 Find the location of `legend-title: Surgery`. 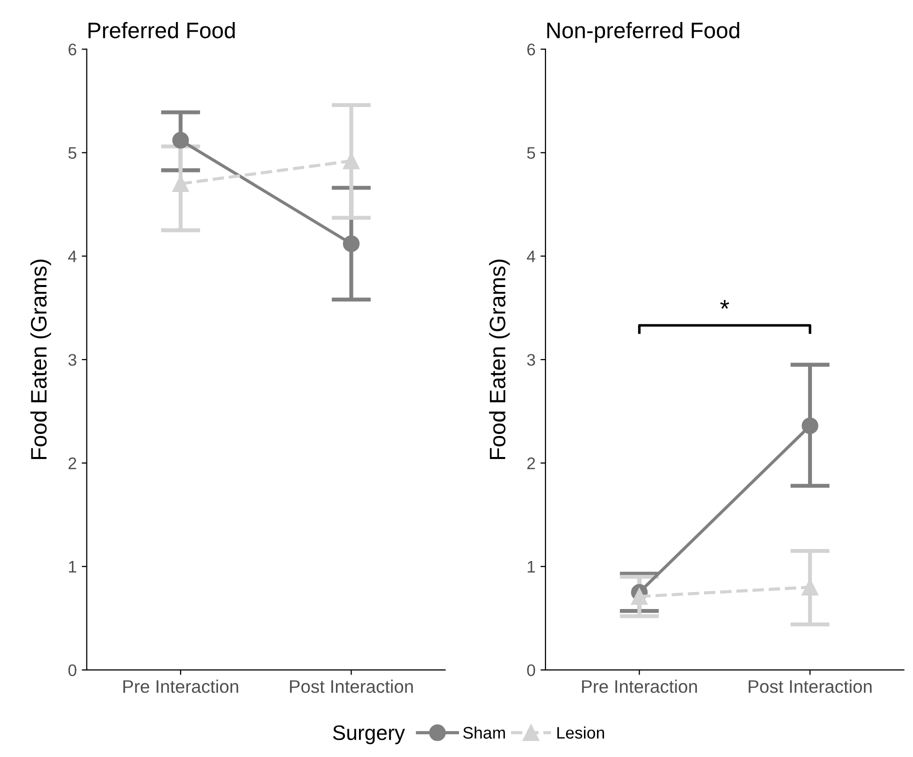

legend-title: Surgery is located at coordinates (369, 734).